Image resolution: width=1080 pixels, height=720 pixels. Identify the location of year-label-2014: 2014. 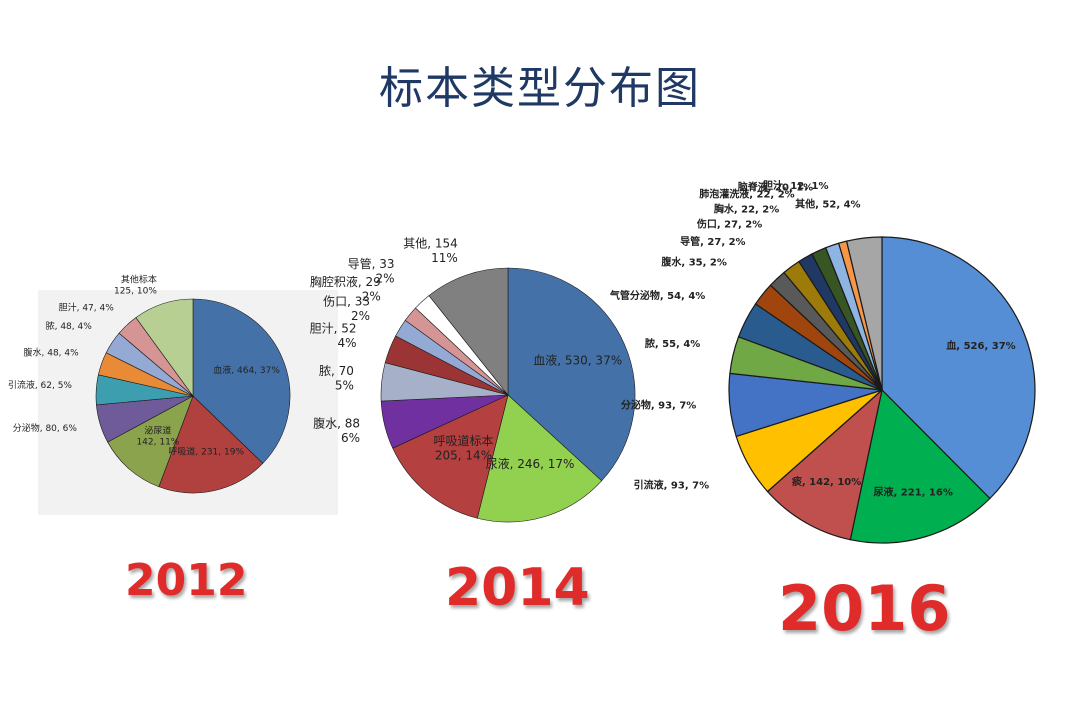
(517, 588).